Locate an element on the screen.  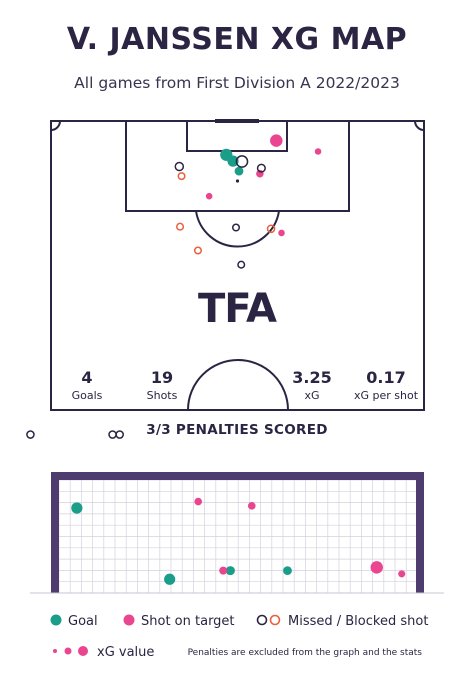
corner-arc-left is located at coordinates (55, 125).